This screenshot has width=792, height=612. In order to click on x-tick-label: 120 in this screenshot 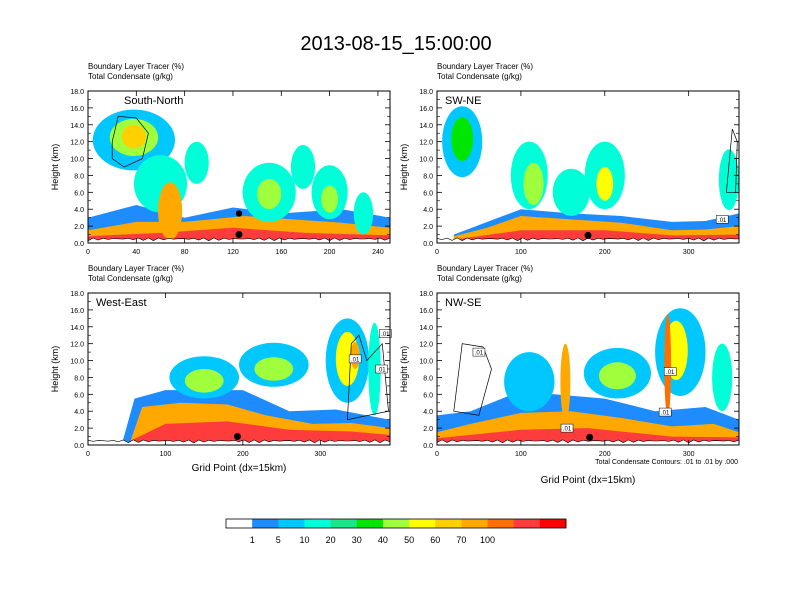, I will do `click(233, 252)`.